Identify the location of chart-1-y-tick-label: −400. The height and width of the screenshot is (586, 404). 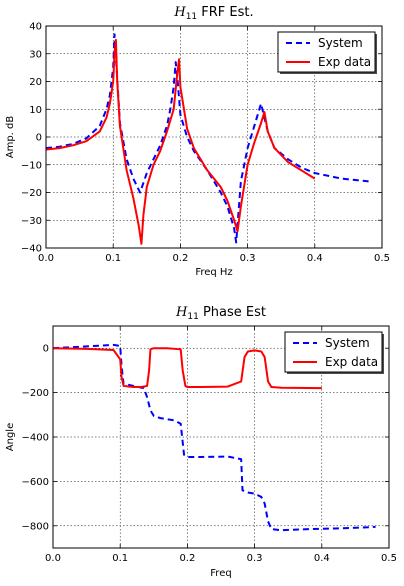
(35, 438).